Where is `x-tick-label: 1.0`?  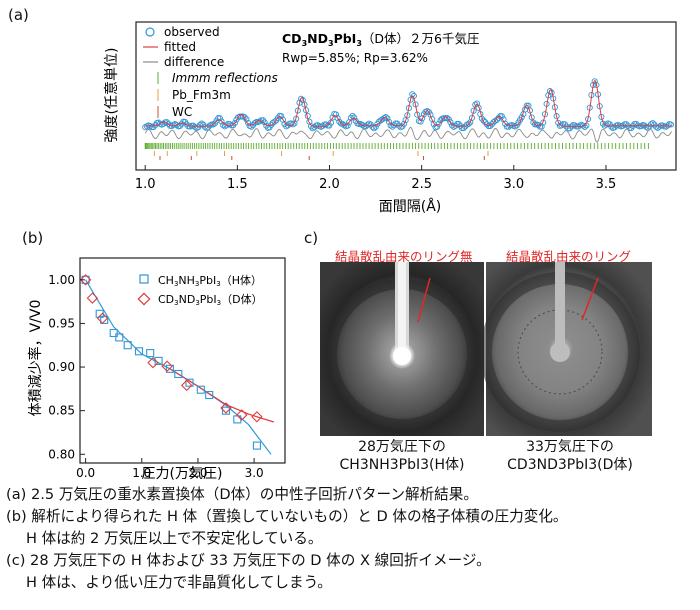
x-tick-label: 1.0 is located at coordinates (145, 184).